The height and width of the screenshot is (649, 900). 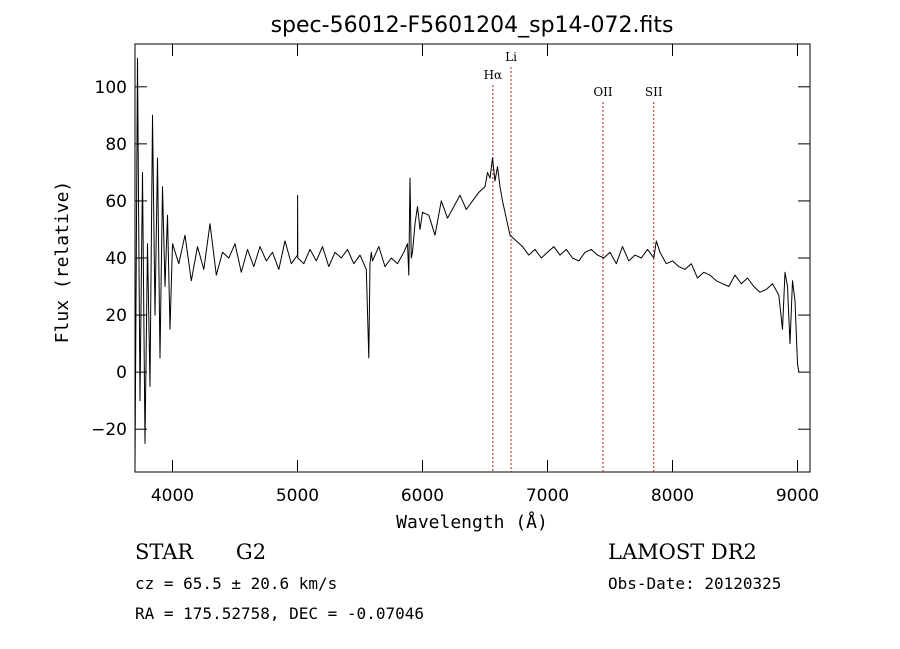 What do you see at coordinates (236, 583) in the screenshot?
I see `redshift-velocity: cz = 65.5 ± 20.6 km/s` at bounding box center [236, 583].